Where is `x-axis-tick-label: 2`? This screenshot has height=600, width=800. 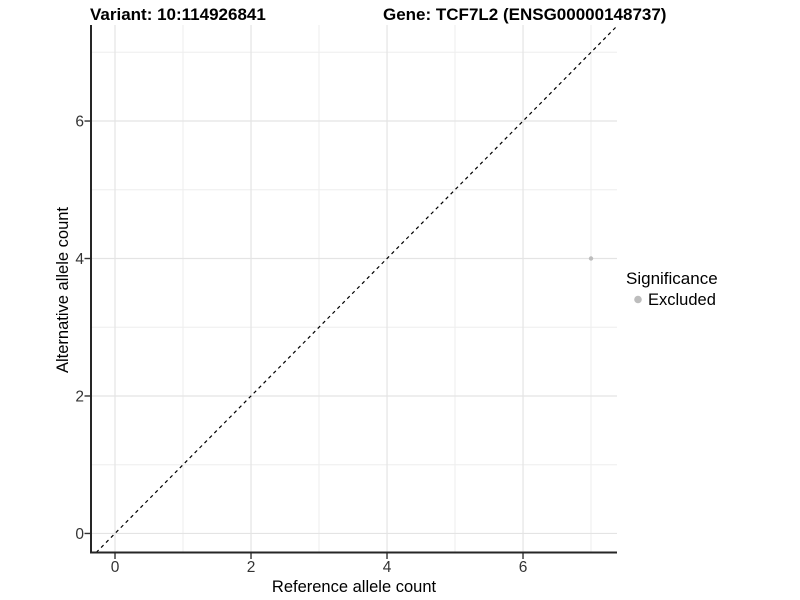
x-axis-tick-label: 2 is located at coordinates (251, 567).